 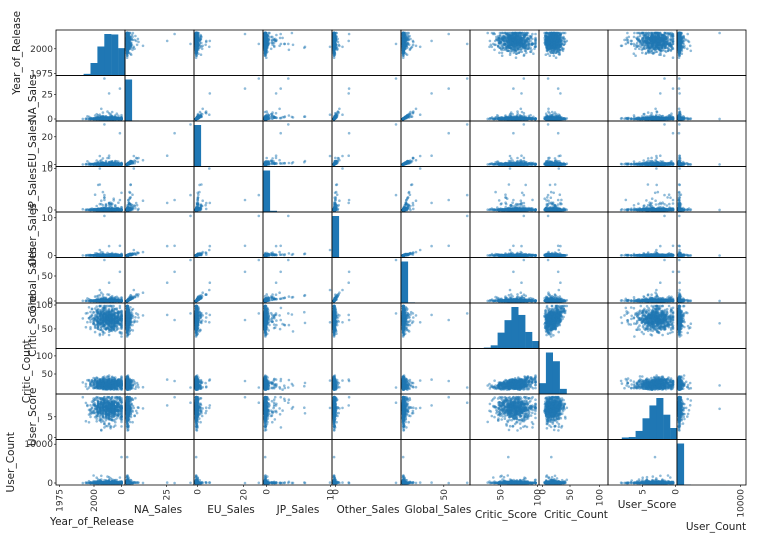 What do you see at coordinates (159, 53) in the screenshot?
I see `cell-year-of-release-vs-na-sales` at bounding box center [159, 53].